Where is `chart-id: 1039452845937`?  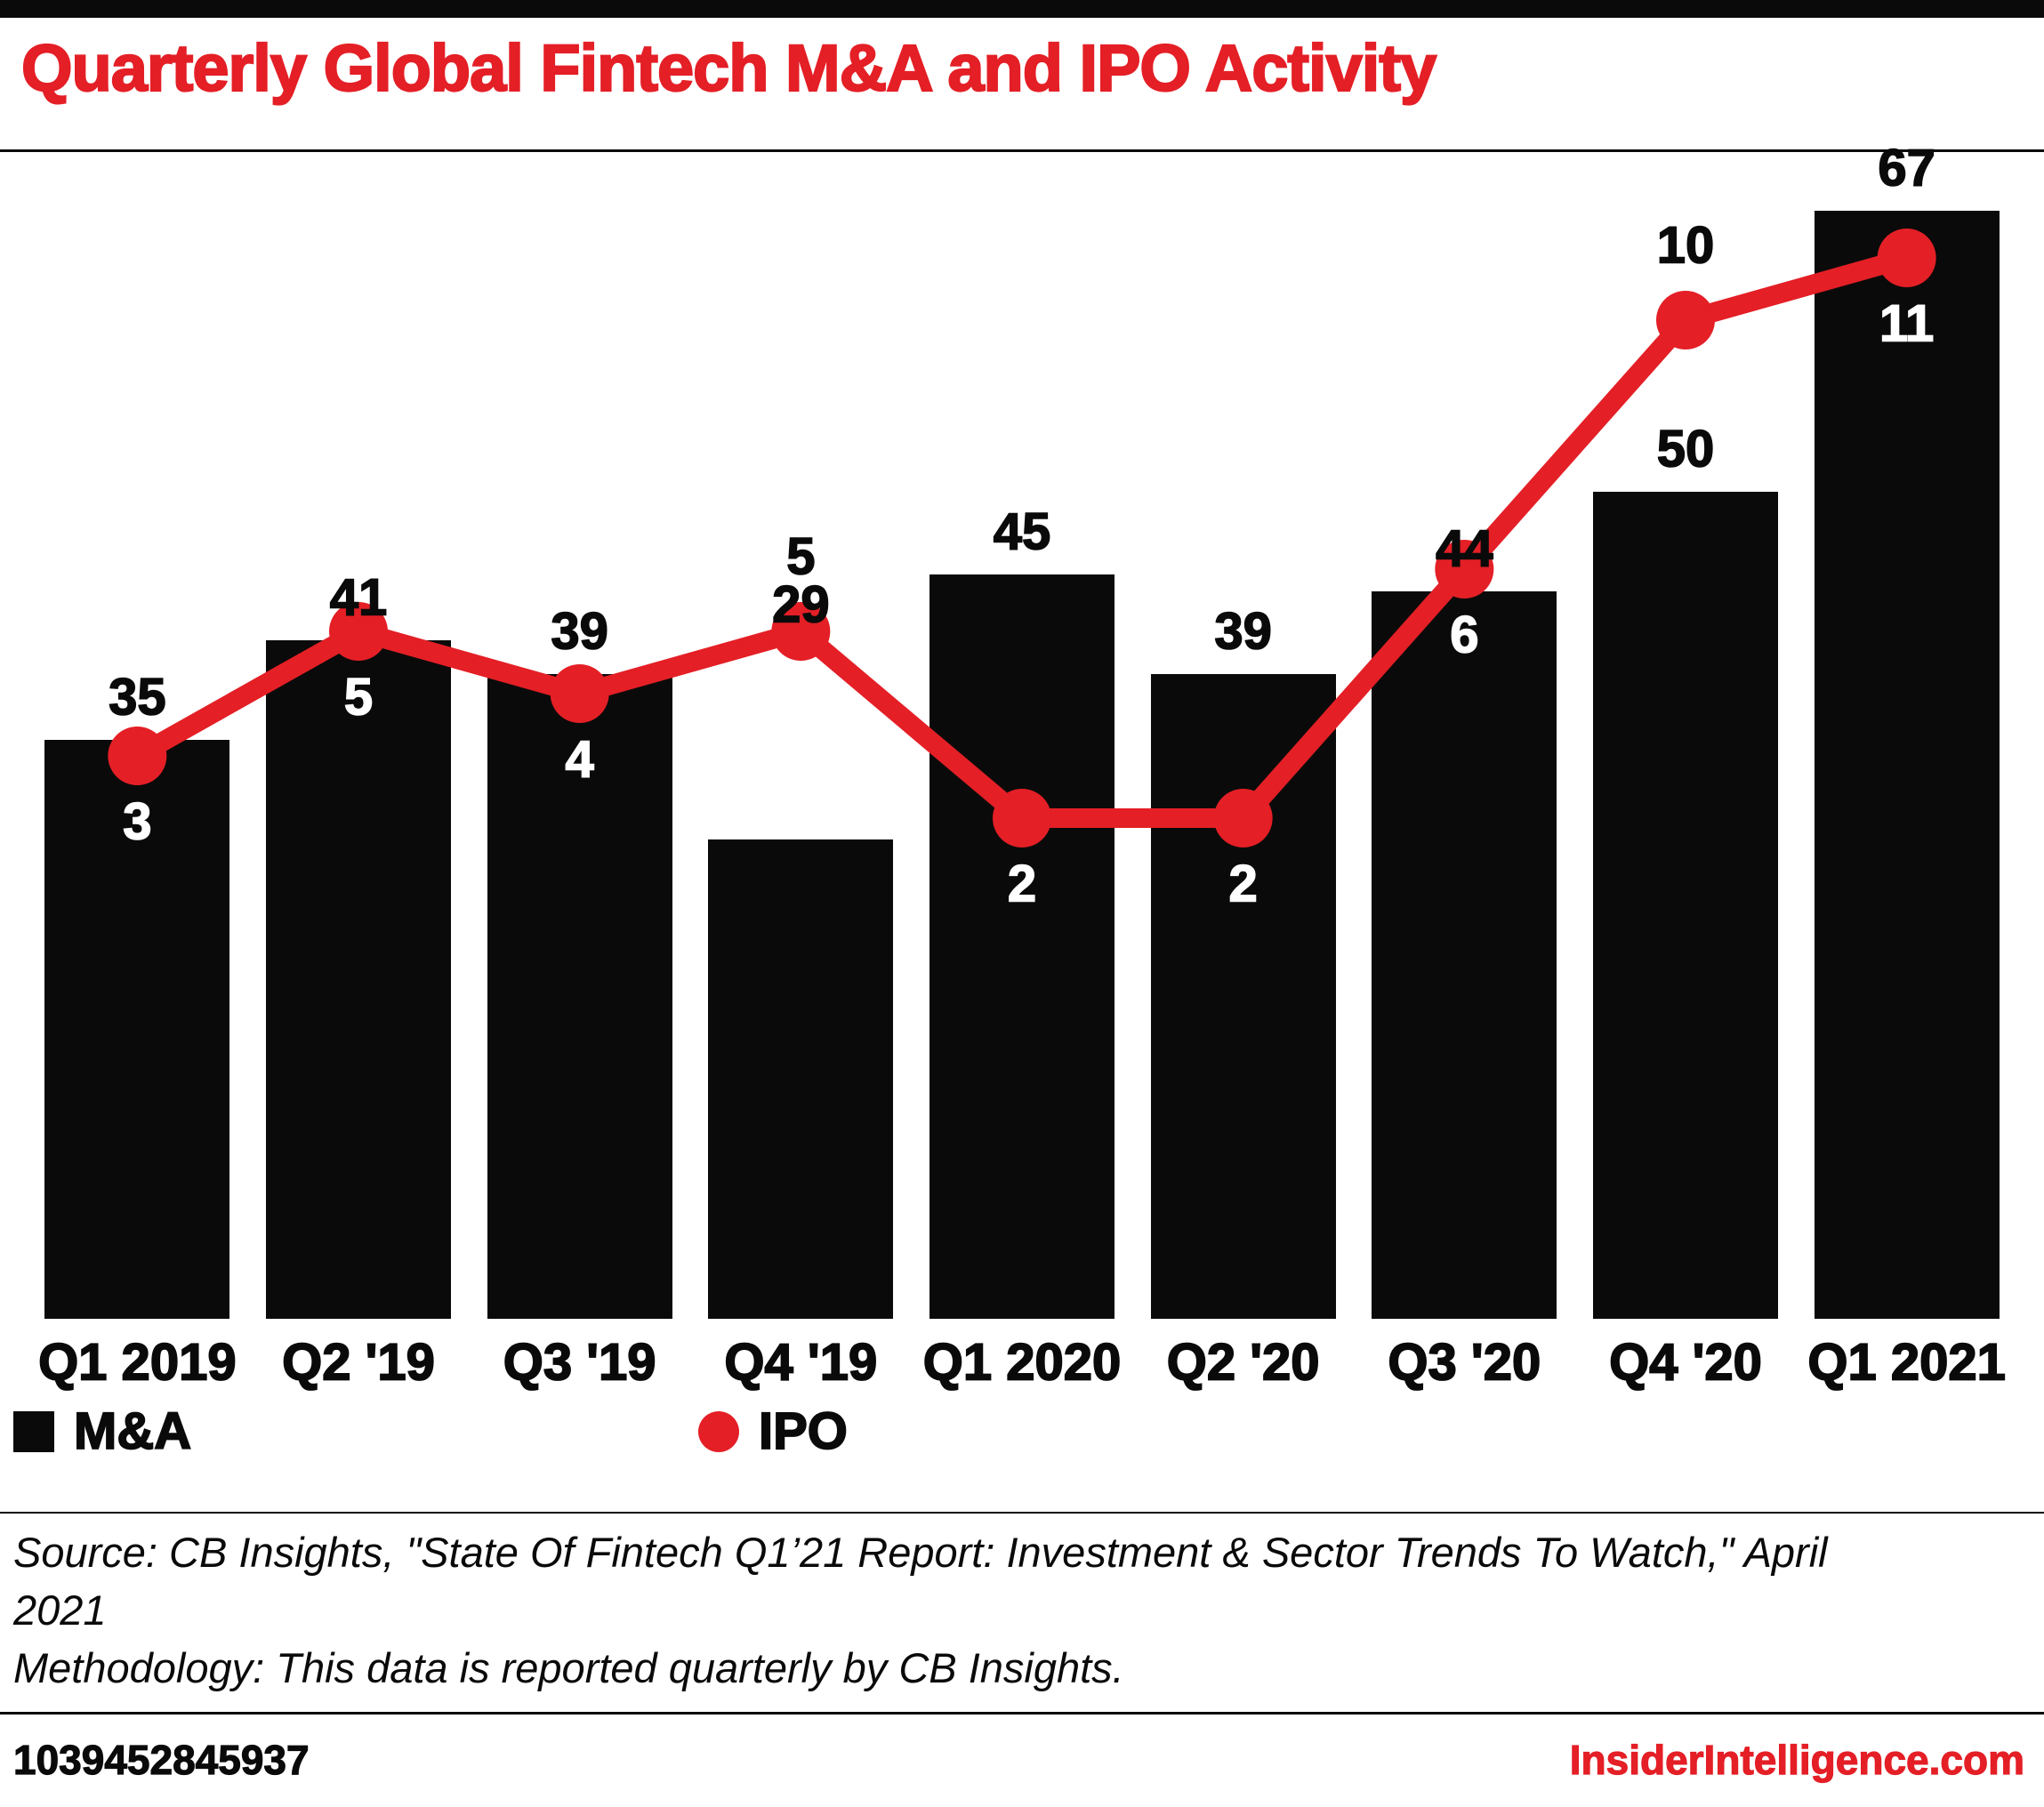 chart-id: 1039452845937 is located at coordinates (161, 1759).